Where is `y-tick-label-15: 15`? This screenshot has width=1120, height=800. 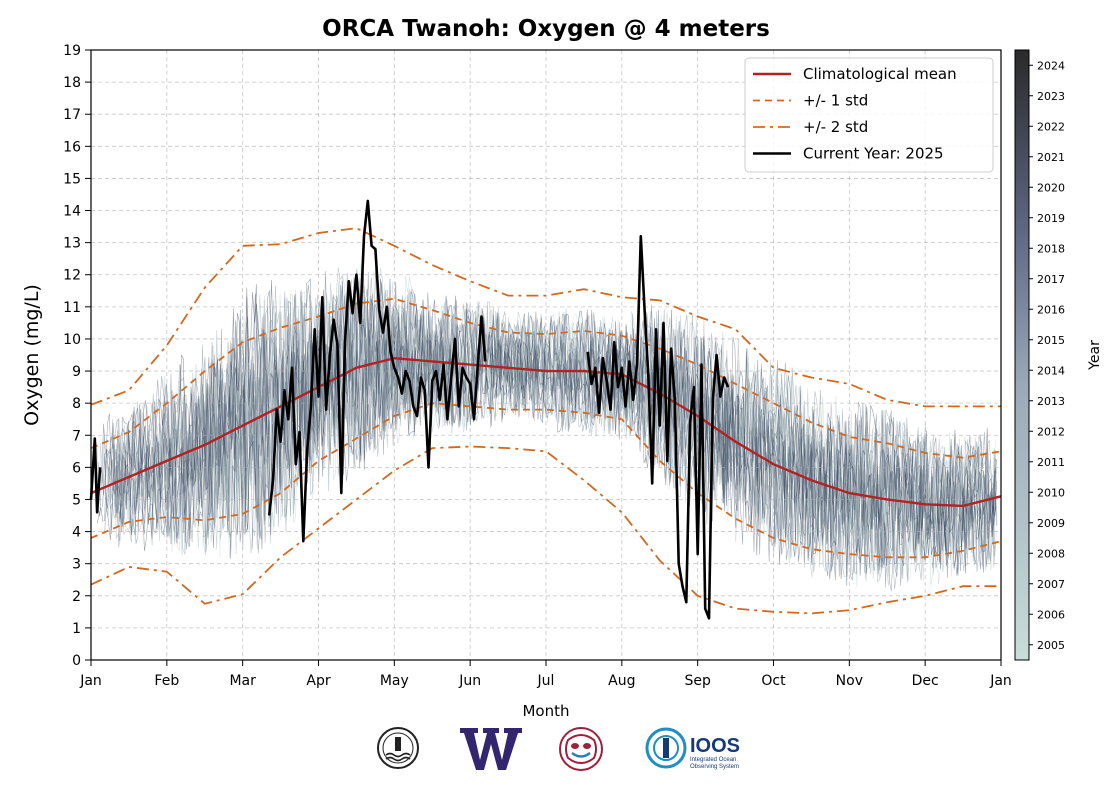
y-tick-label-15: 15 is located at coordinates (72, 179).